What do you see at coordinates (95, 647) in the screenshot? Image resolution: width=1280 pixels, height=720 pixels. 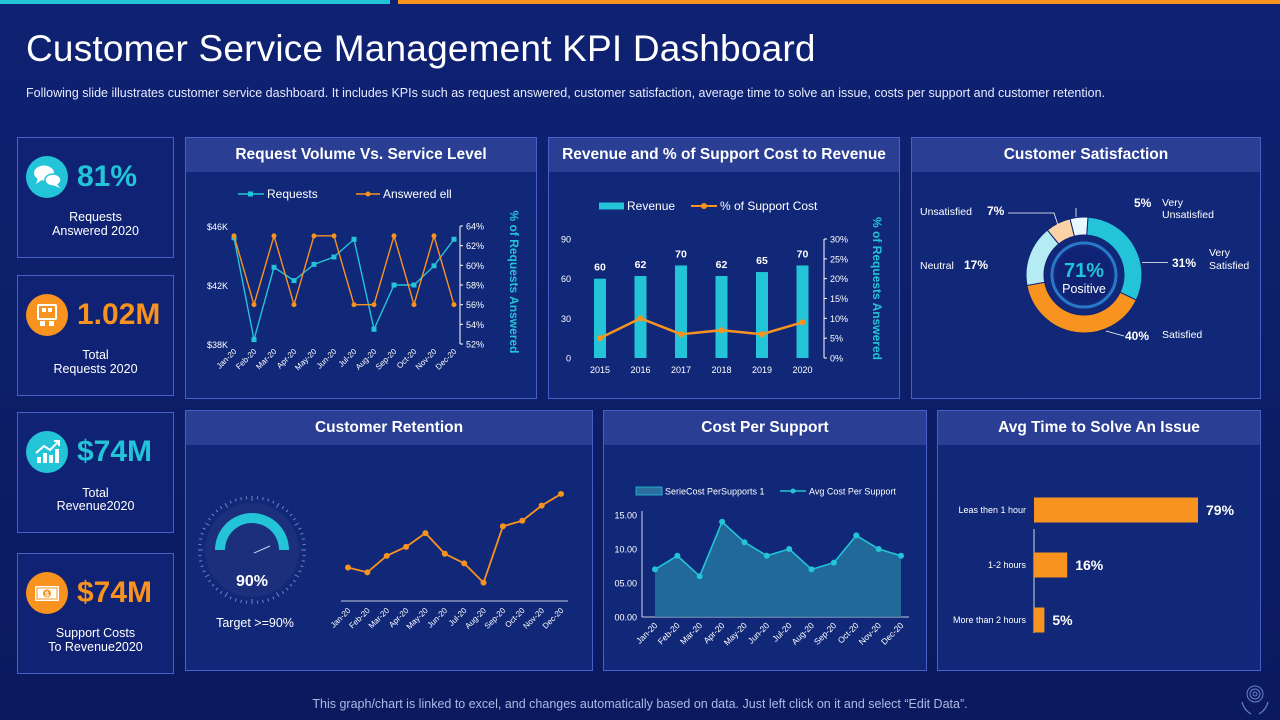 I see `kpi-label-line2: To Revenue2020` at bounding box center [95, 647].